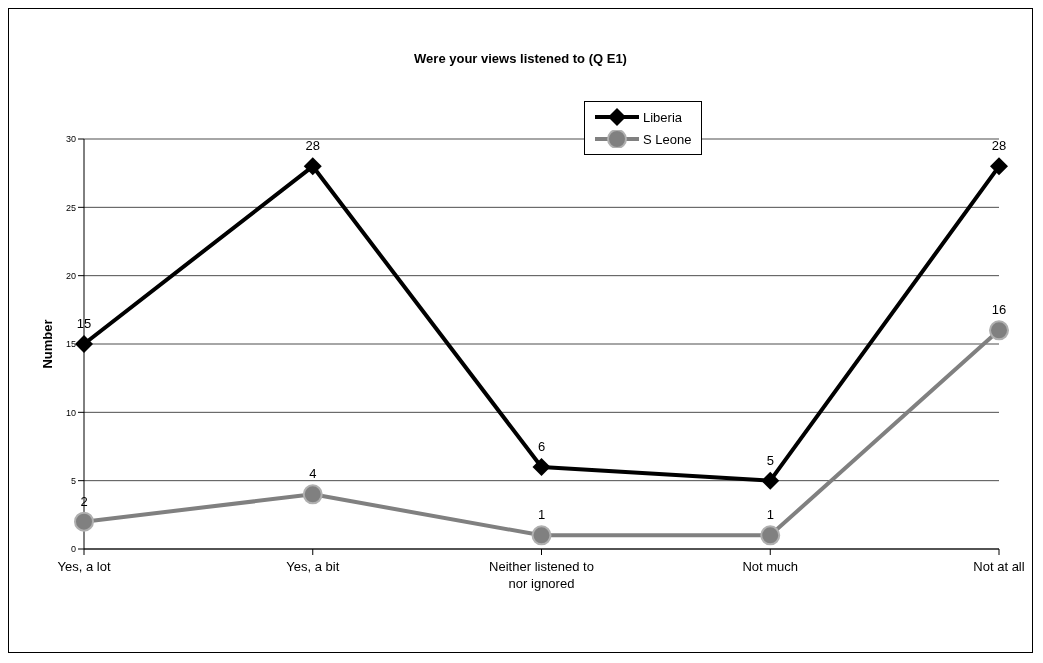 The image size is (1043, 663). What do you see at coordinates (999, 566) in the screenshot?
I see `x-tick-label: Not at all` at bounding box center [999, 566].